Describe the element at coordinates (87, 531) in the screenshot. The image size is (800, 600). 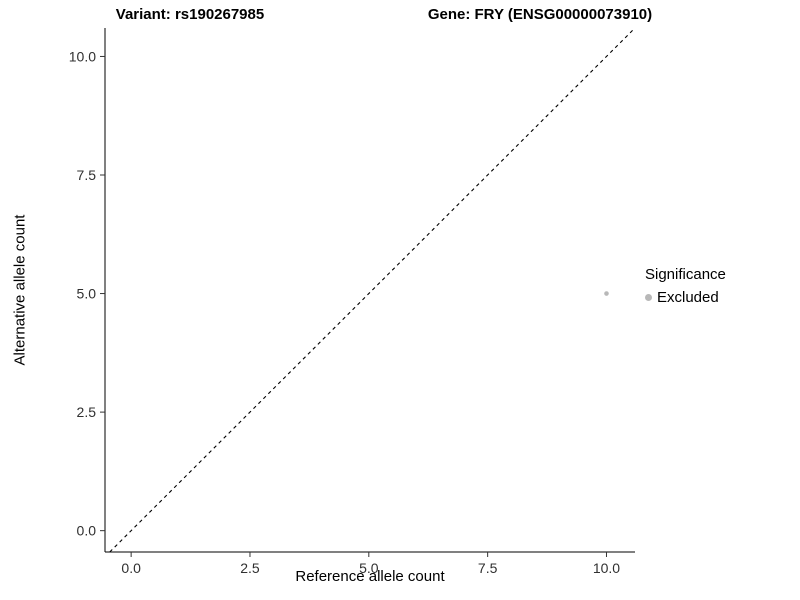
I see `y-tick-label: 0.0` at that location.